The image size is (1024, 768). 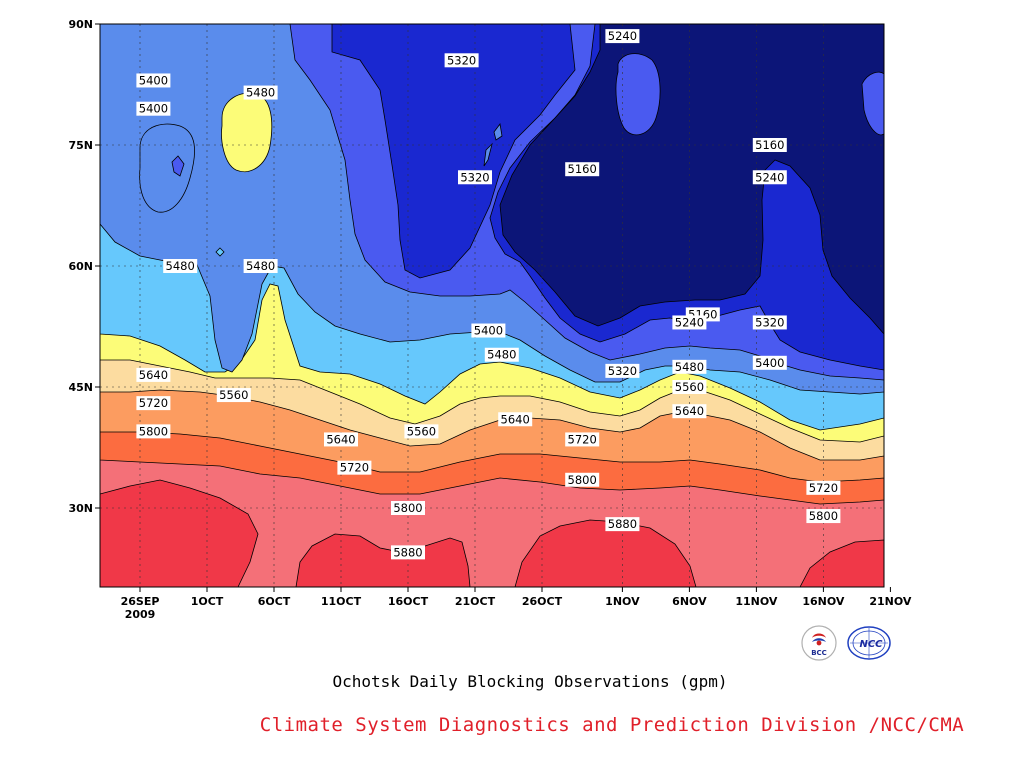 What do you see at coordinates (220, 252) in the screenshot?
I see `band-5400-5480-island` at bounding box center [220, 252].